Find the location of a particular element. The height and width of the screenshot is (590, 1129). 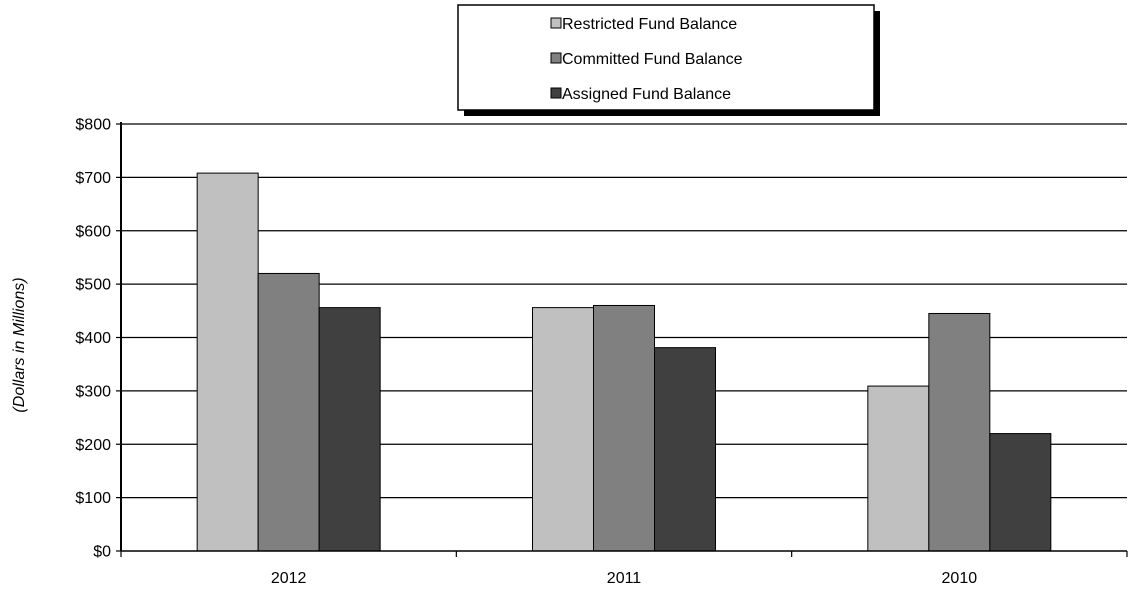

y-tick-label: $0 is located at coordinates (102, 552).